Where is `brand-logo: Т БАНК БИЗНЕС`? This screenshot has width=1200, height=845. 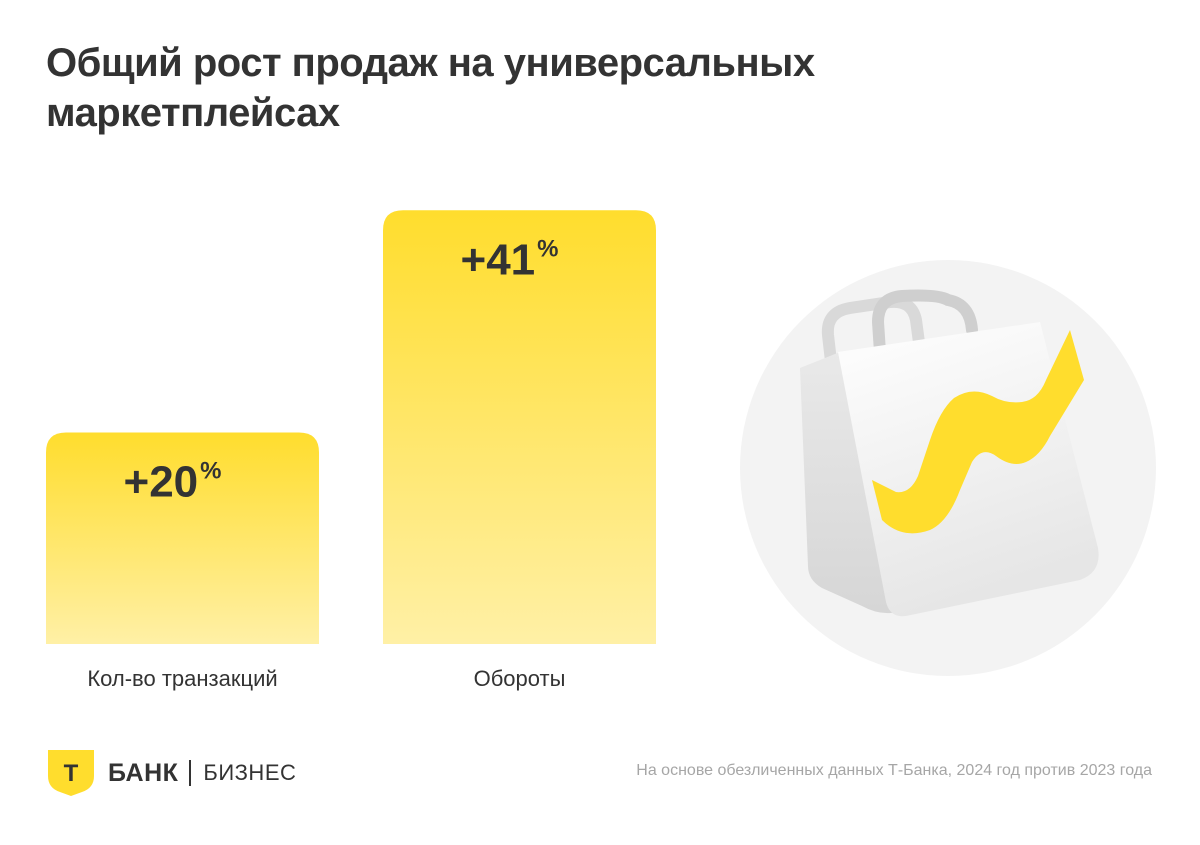
brand-logo: Т БАНК БИЗНЕС is located at coordinates (171, 773).